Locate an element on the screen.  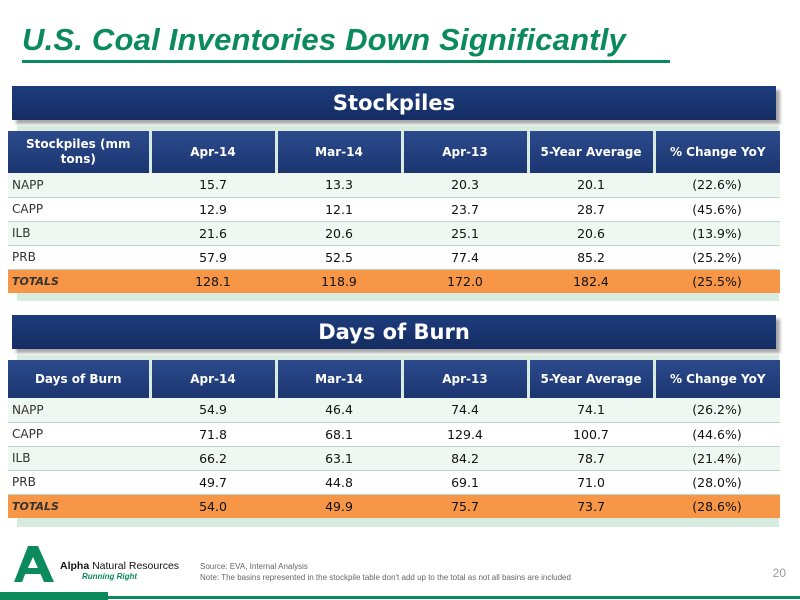
table-cell: 15.7 is located at coordinates (213, 185).